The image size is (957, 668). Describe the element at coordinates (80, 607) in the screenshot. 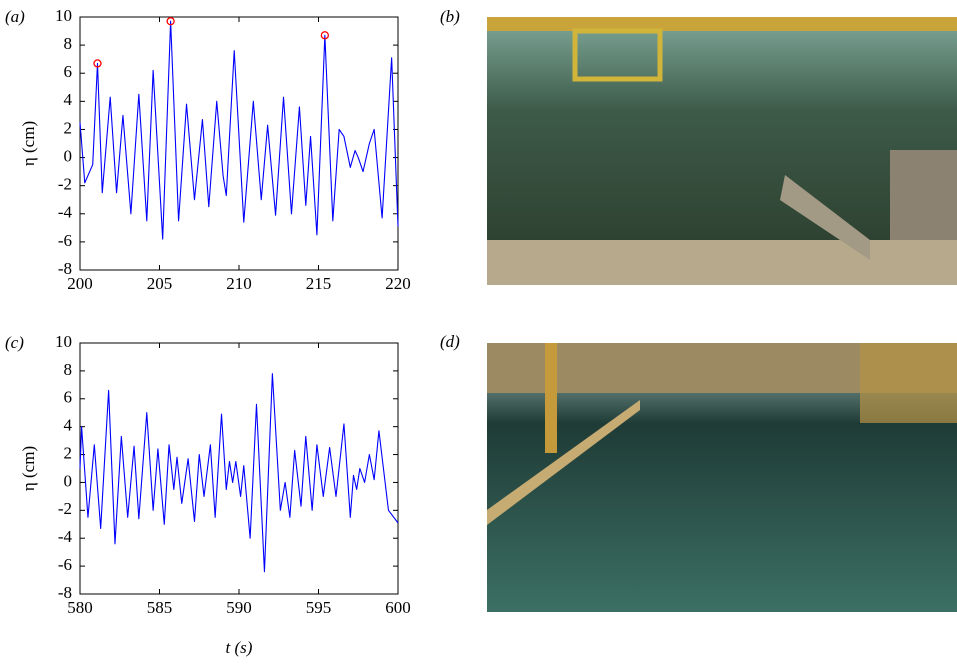

I see `x-tick-label: 580` at that location.